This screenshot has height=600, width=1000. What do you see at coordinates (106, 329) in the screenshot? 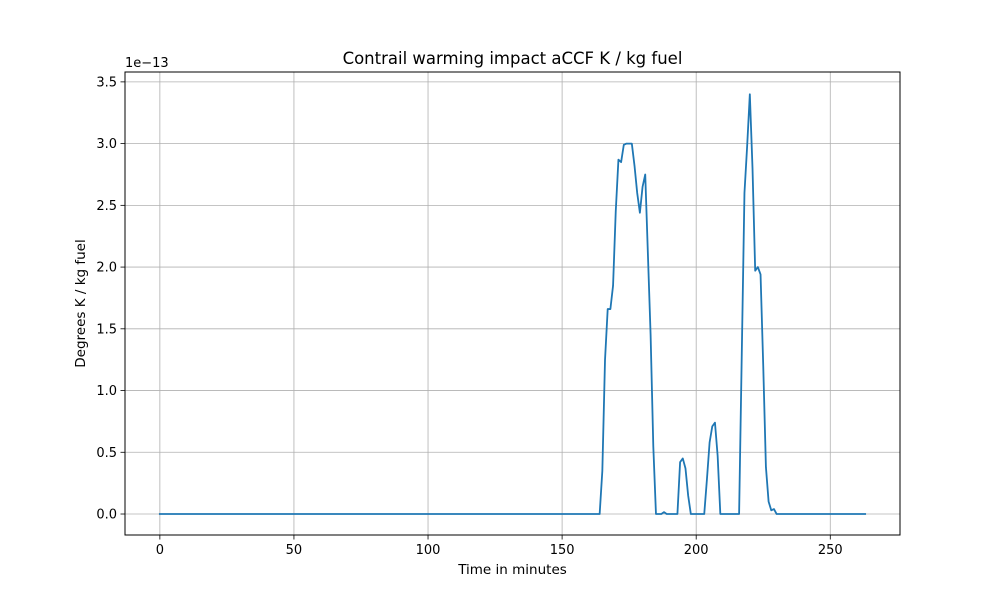
I see `y-tick-label: 1.5` at bounding box center [106, 329].